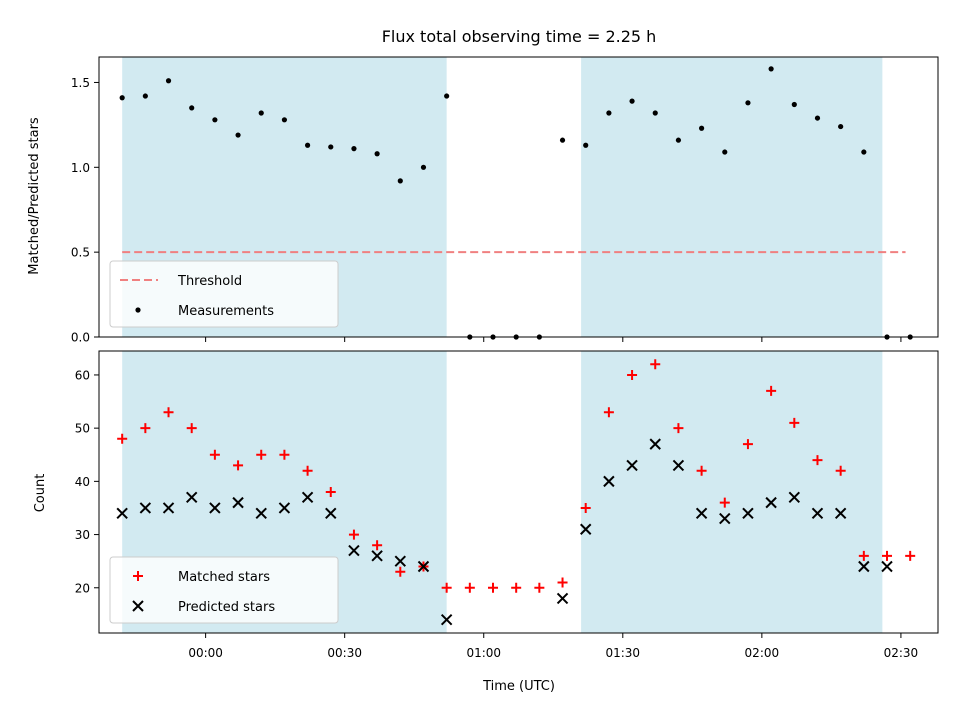 The height and width of the screenshot is (720, 960). Describe the element at coordinates (138, 606) in the screenshot. I see `legend-predicted-swatch` at that location.